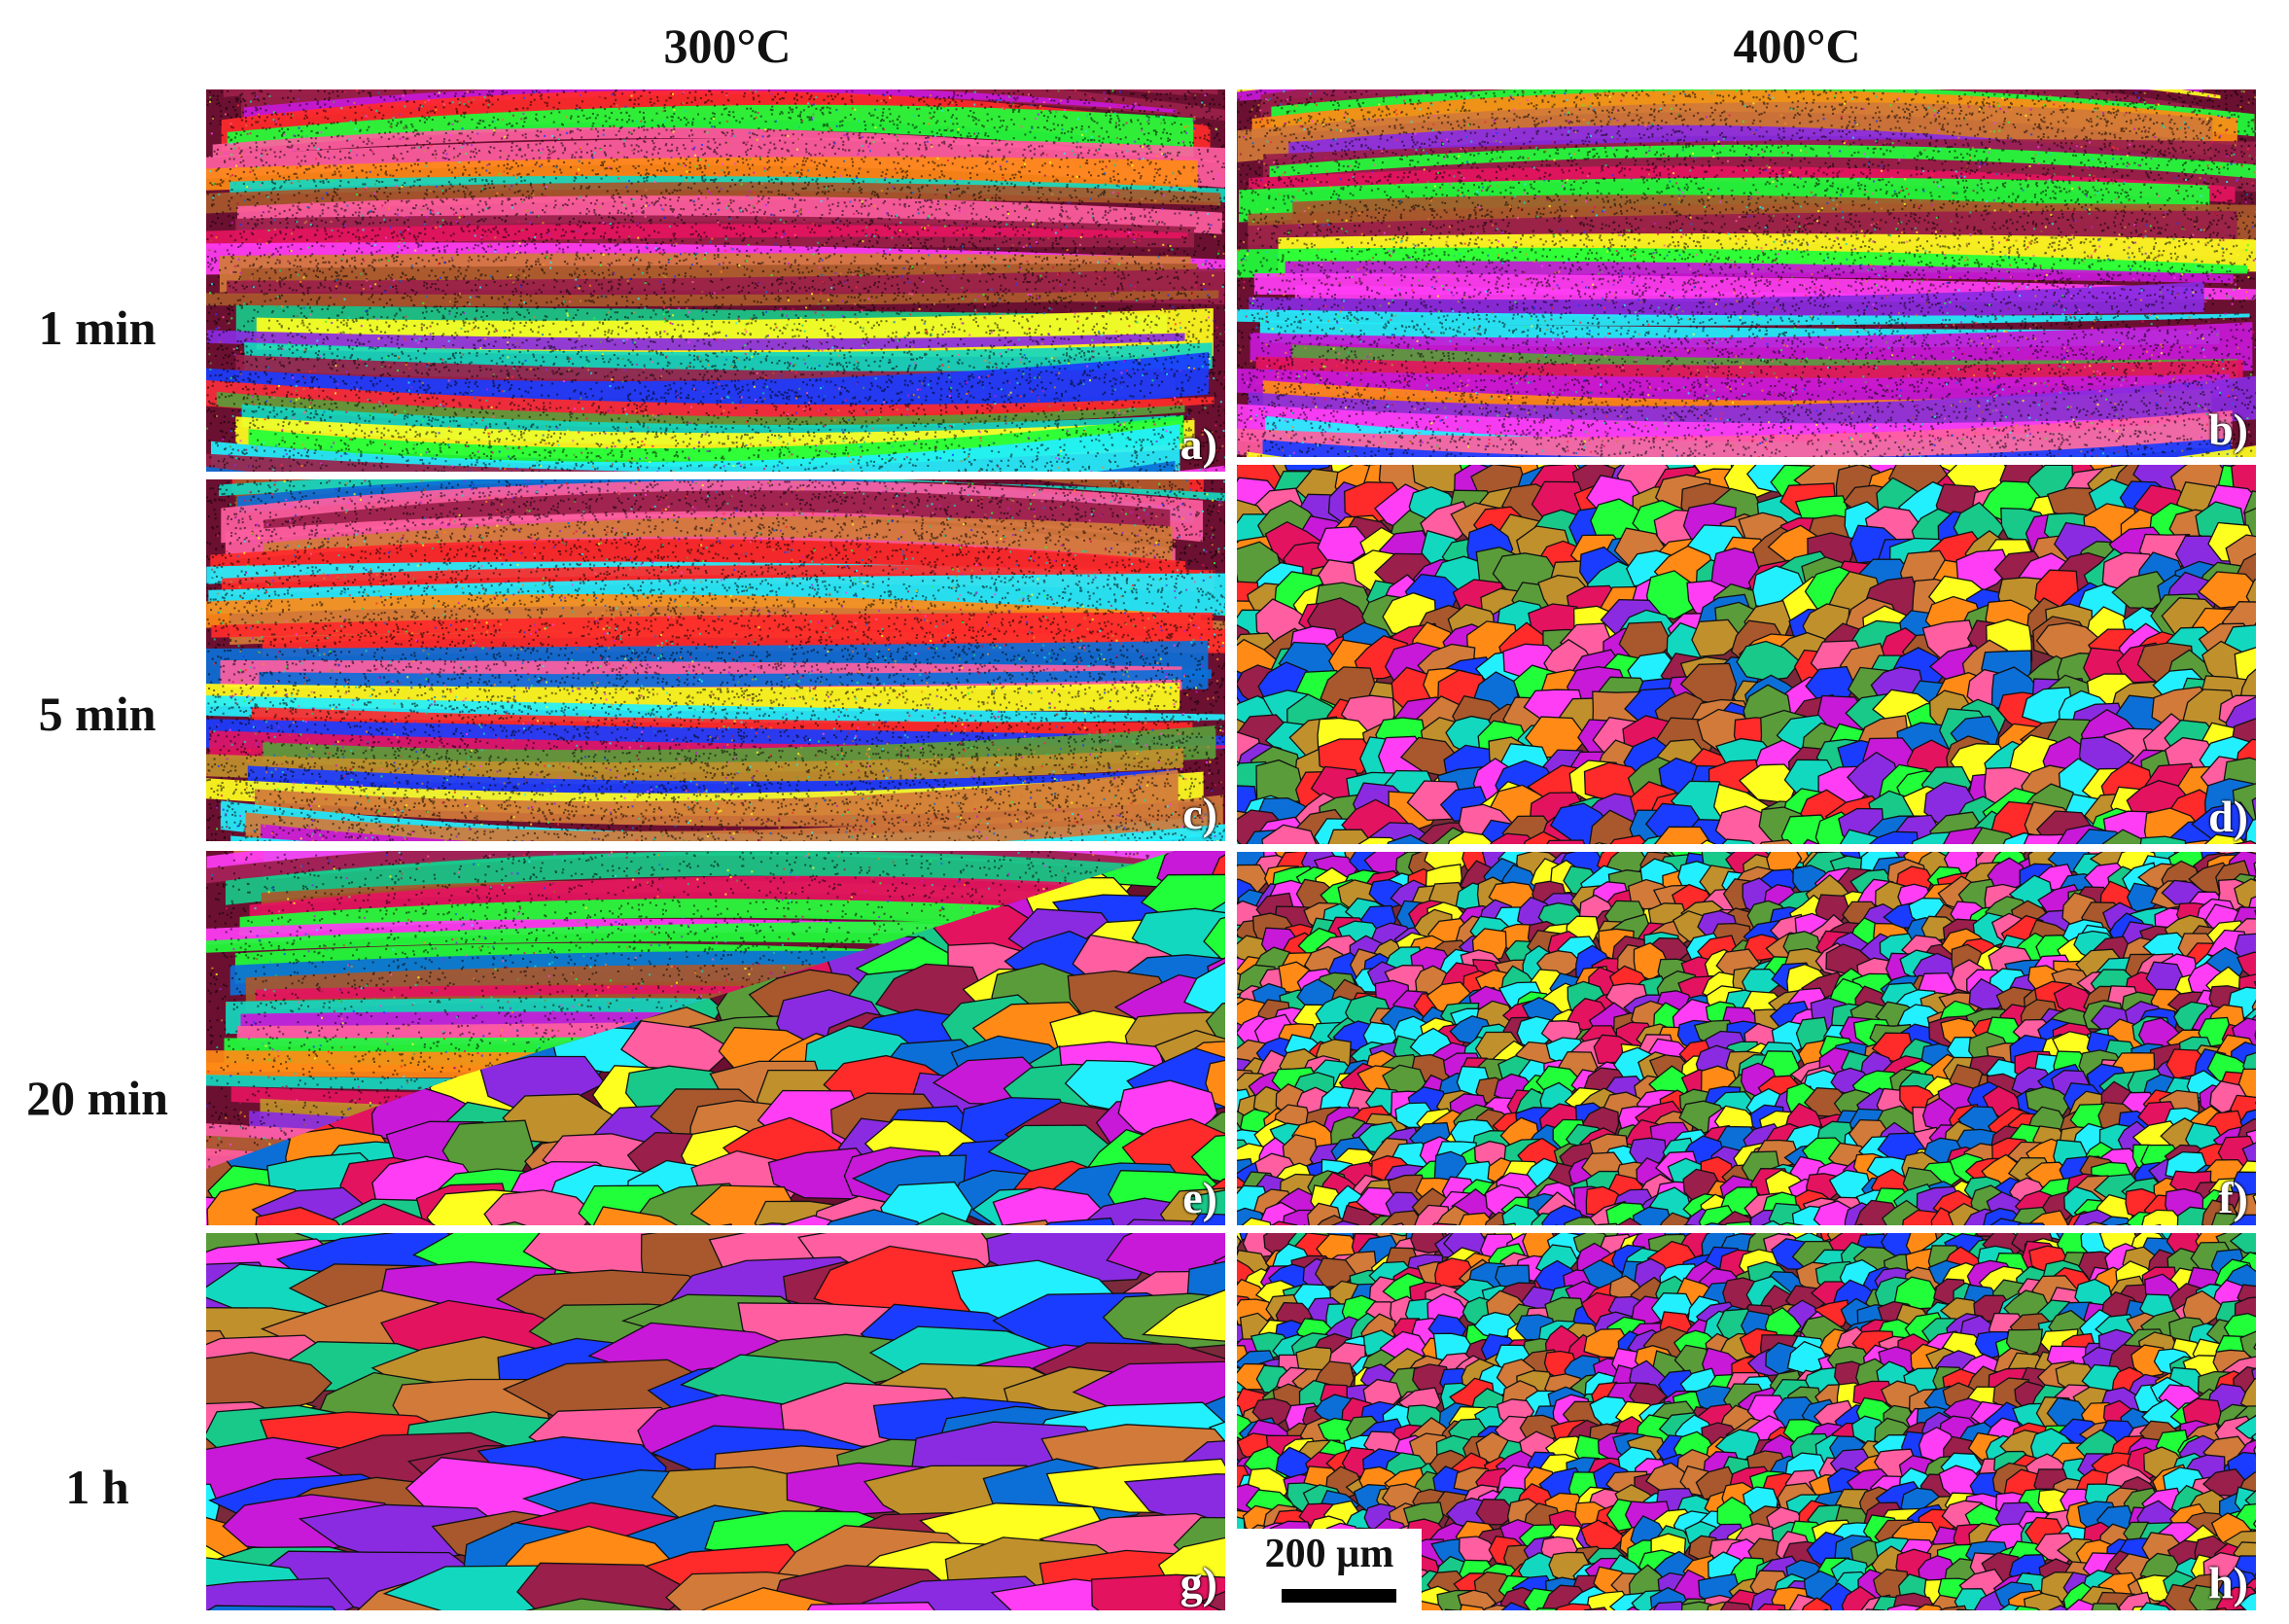 This screenshot has width=2289, height=1624. What do you see at coordinates (1339, 1596) in the screenshot?
I see `scale-bar-line` at bounding box center [1339, 1596].